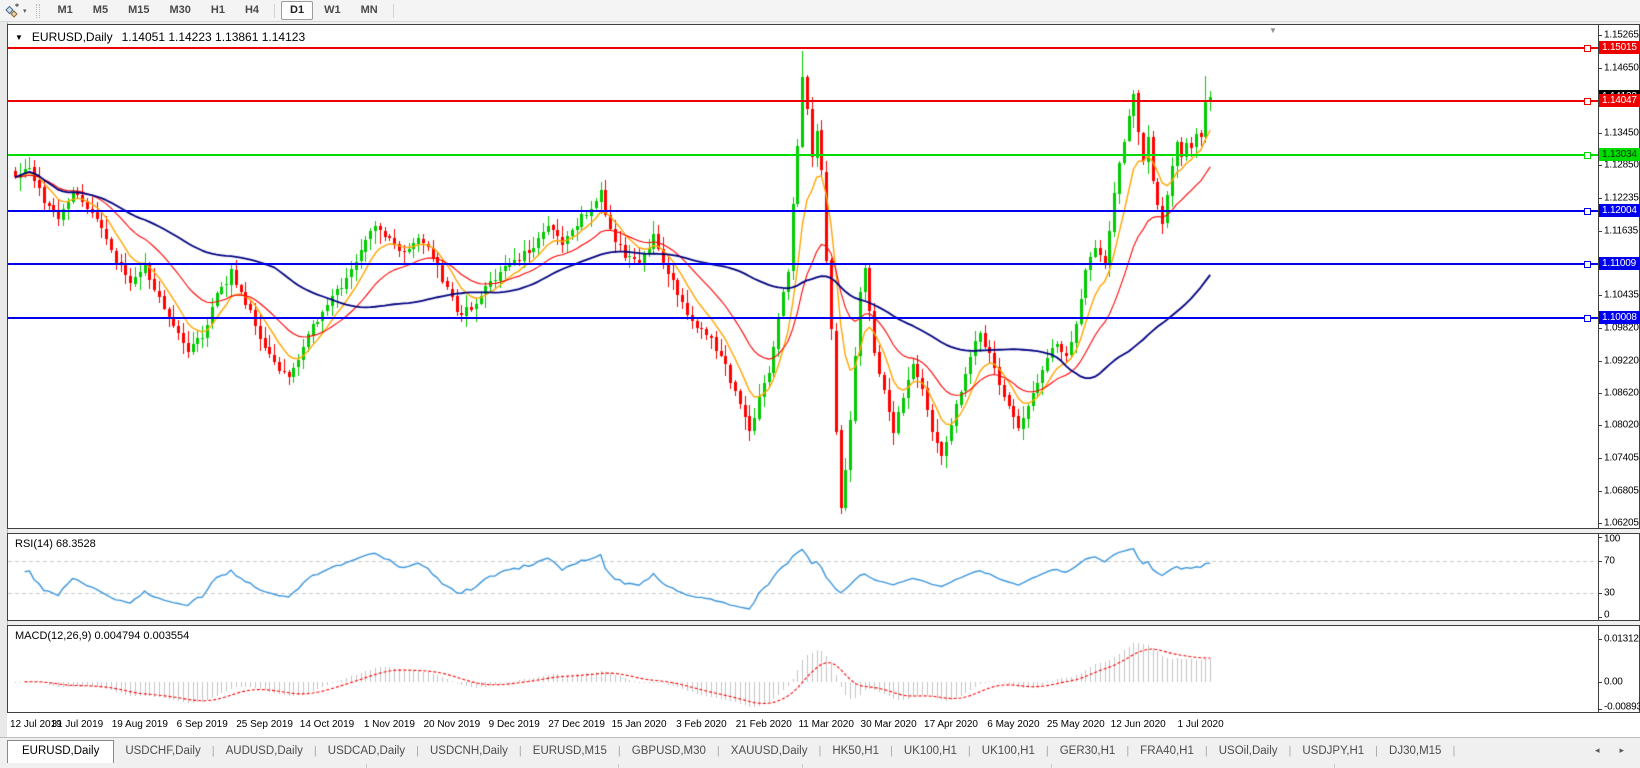 The height and width of the screenshot is (768, 1640). Describe the element at coordinates (217, 10) in the screenshot. I see `timeframe-h1-button: H1` at that location.